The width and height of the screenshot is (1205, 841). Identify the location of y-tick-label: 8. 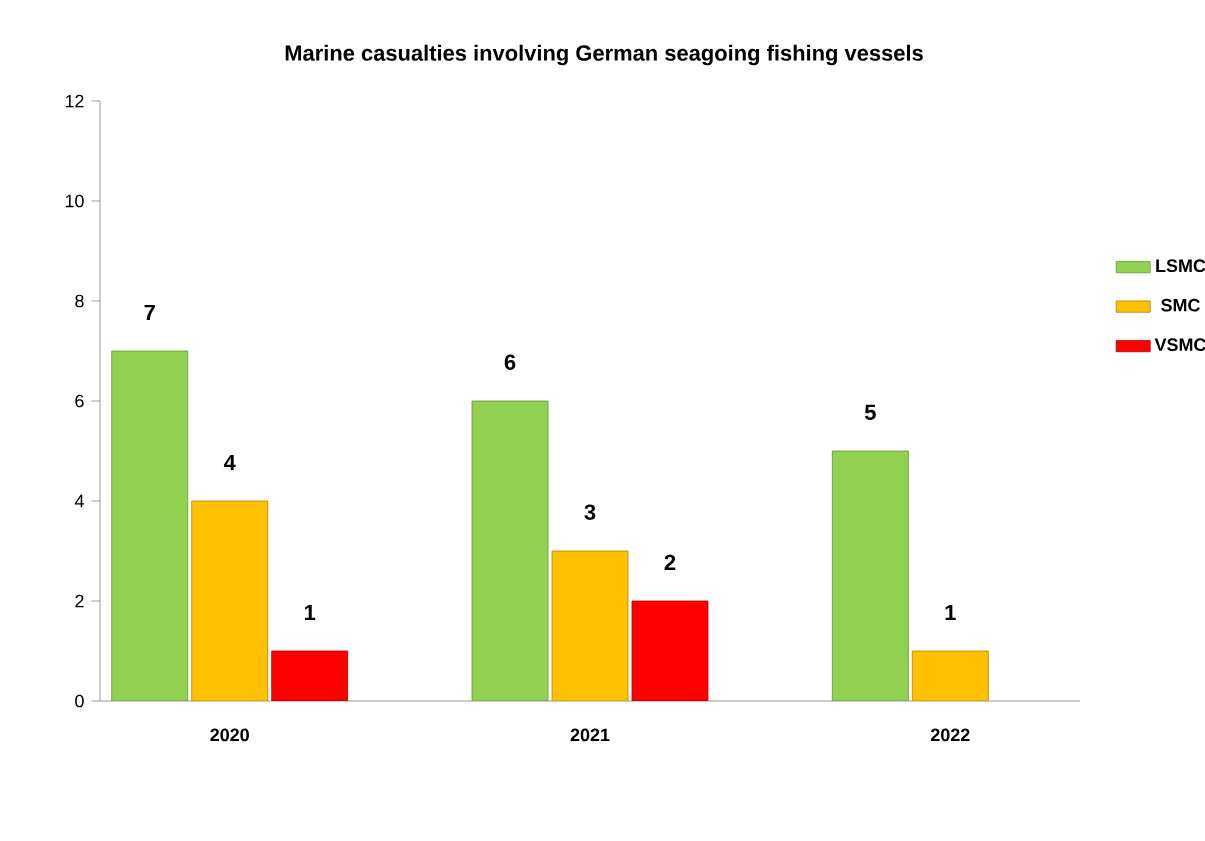
(79, 301).